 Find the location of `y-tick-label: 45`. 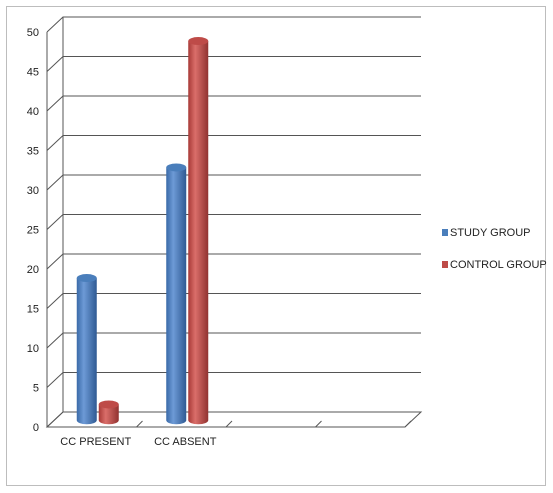

y-tick-label: 45 is located at coordinates (33, 73).